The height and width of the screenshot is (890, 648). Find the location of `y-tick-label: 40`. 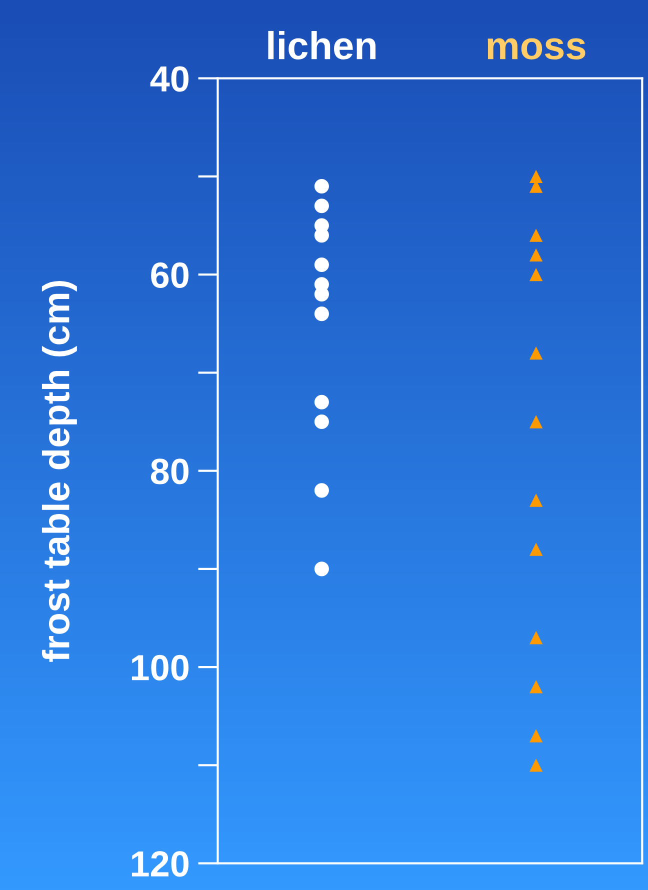

y-tick-label: 40 is located at coordinates (169, 79).